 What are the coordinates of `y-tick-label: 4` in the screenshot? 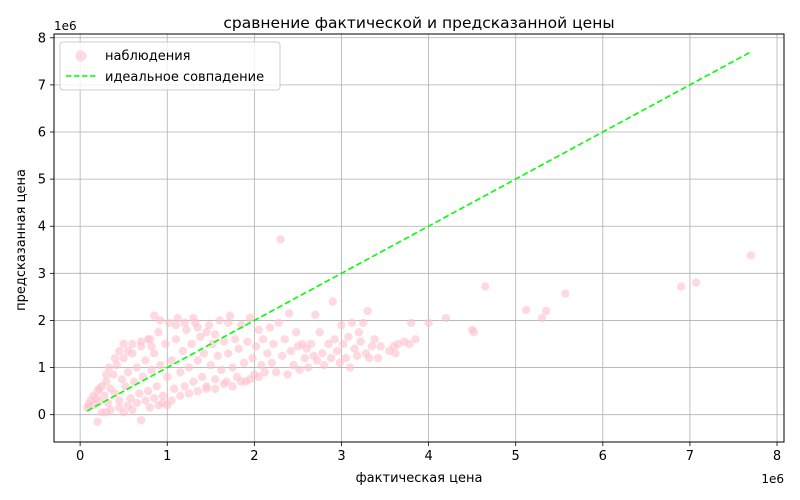 It's located at (42, 227).